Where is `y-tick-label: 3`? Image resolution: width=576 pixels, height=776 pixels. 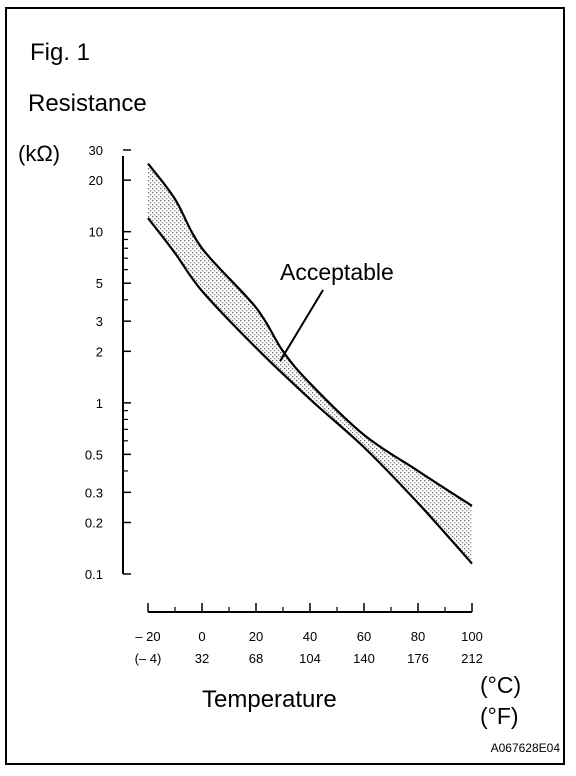 y-tick-label: 3 is located at coordinates (99, 321).